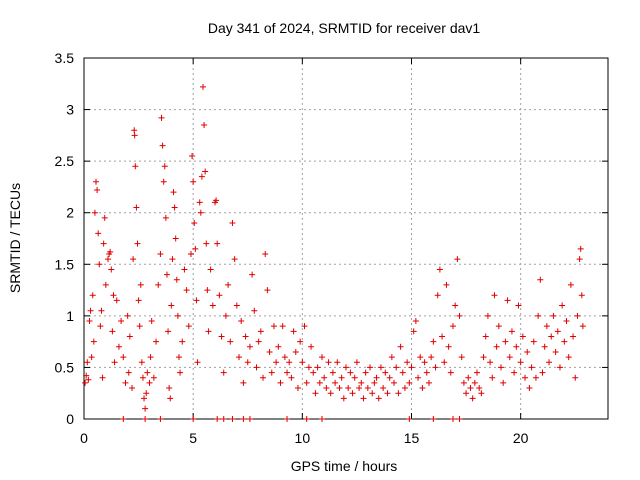  What do you see at coordinates (70, 419) in the screenshot?
I see `y-tick-label: 0` at bounding box center [70, 419].